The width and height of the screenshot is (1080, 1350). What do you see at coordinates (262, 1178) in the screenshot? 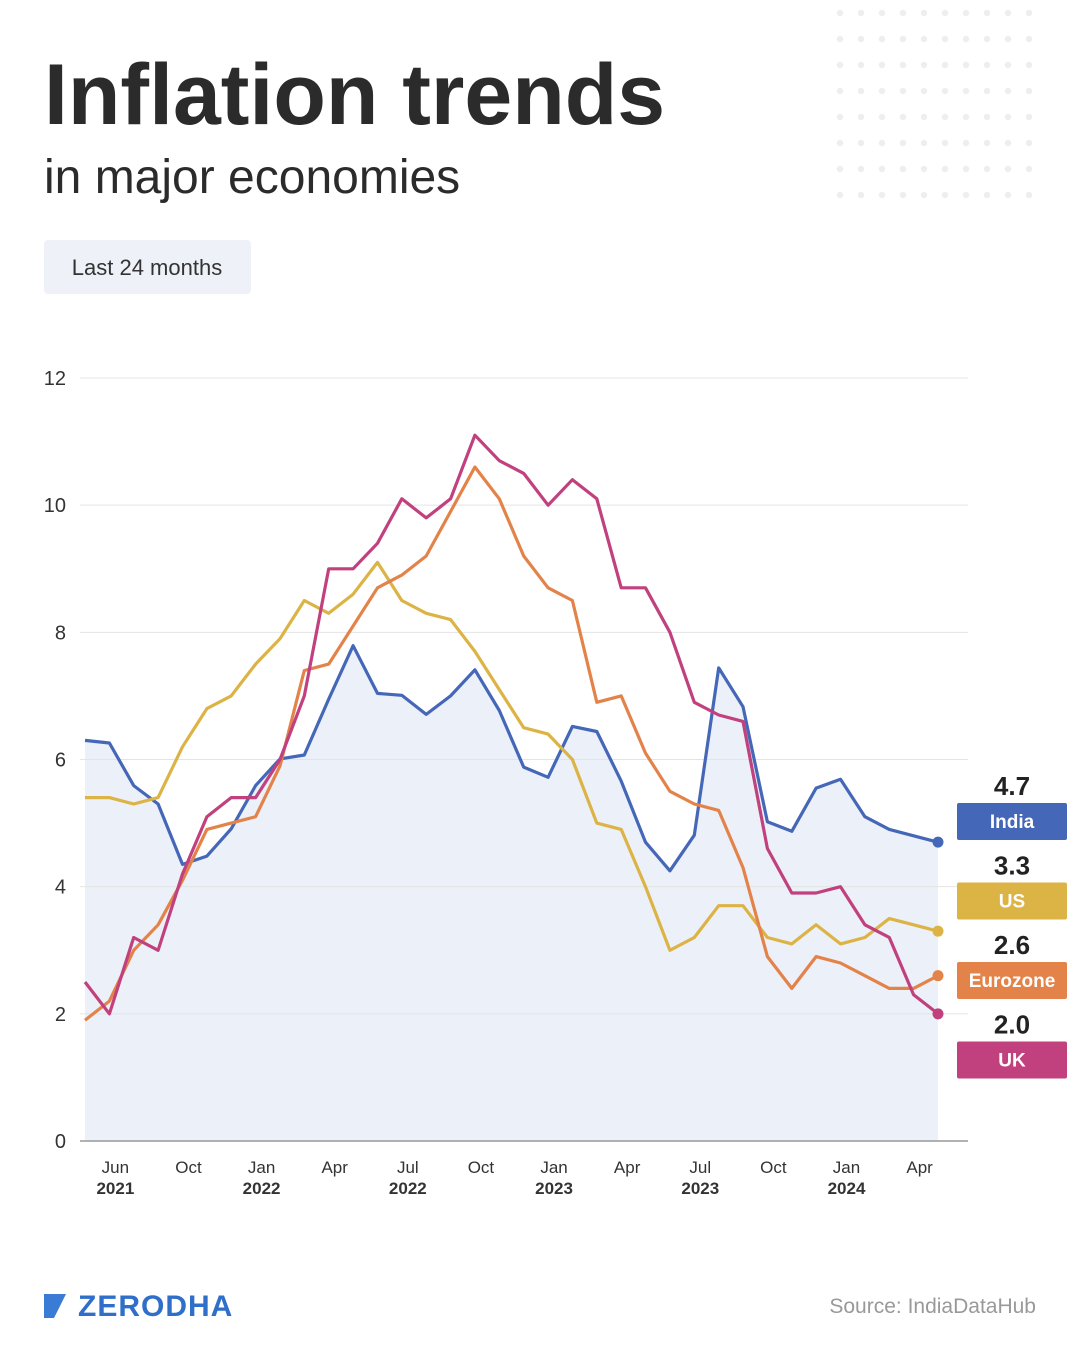
I see `x-tick-label: Jan 2022` at bounding box center [262, 1178].